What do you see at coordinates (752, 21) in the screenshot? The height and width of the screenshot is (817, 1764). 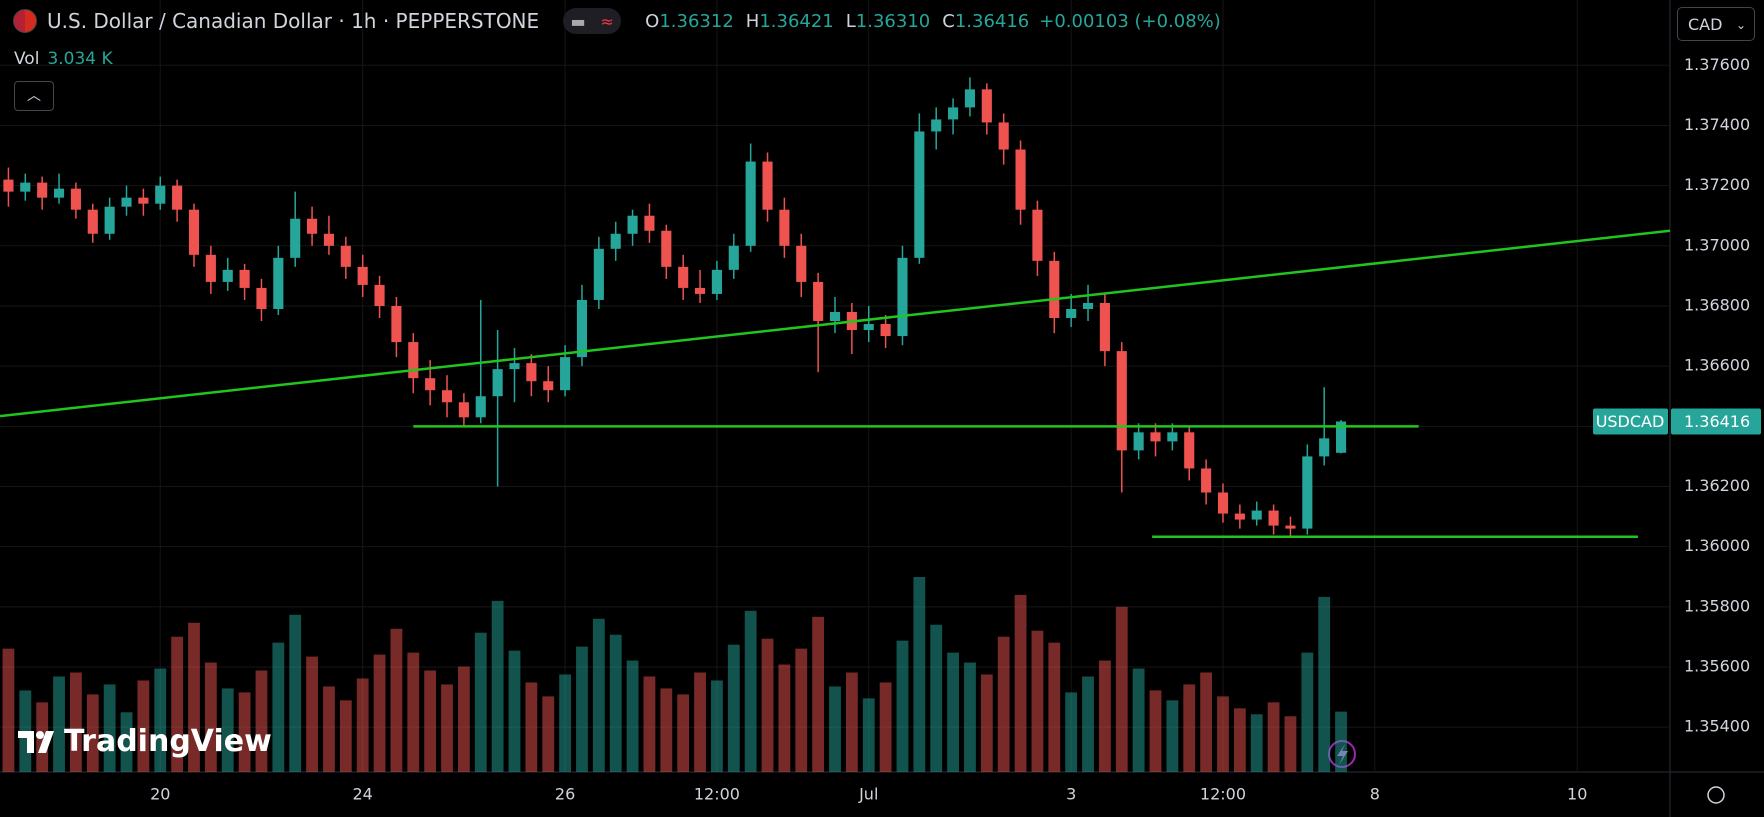 I see `label: H` at bounding box center [752, 21].